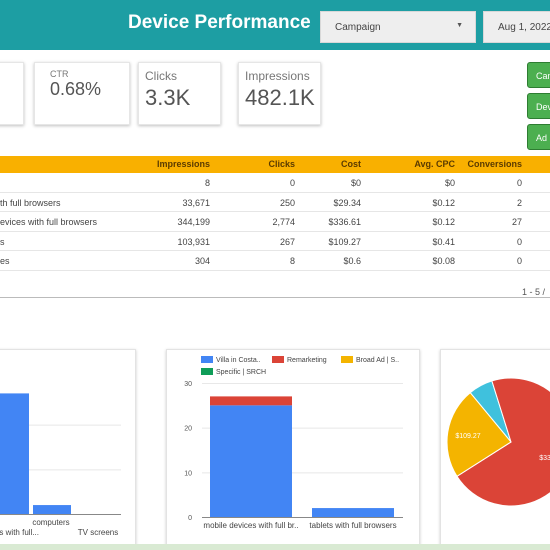 This screenshot has width=550, height=550. What do you see at coordinates (30, 202) in the screenshot?
I see `cell-device: th full browsers` at bounding box center [30, 202].